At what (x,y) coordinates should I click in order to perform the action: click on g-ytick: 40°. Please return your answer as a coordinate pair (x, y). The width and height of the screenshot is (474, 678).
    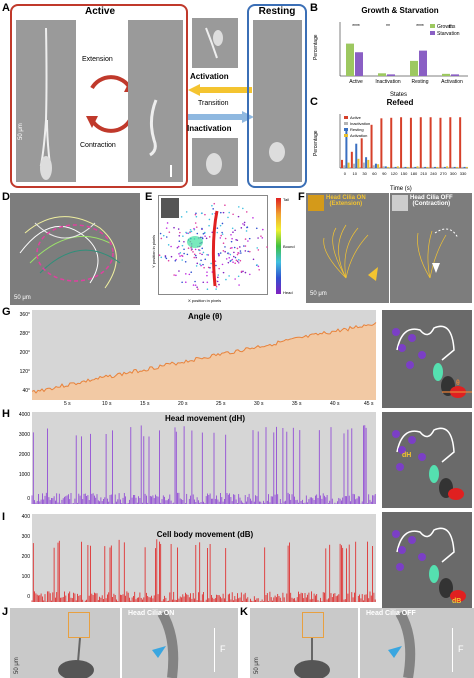
    Looking at the image, I should click on (26, 391).